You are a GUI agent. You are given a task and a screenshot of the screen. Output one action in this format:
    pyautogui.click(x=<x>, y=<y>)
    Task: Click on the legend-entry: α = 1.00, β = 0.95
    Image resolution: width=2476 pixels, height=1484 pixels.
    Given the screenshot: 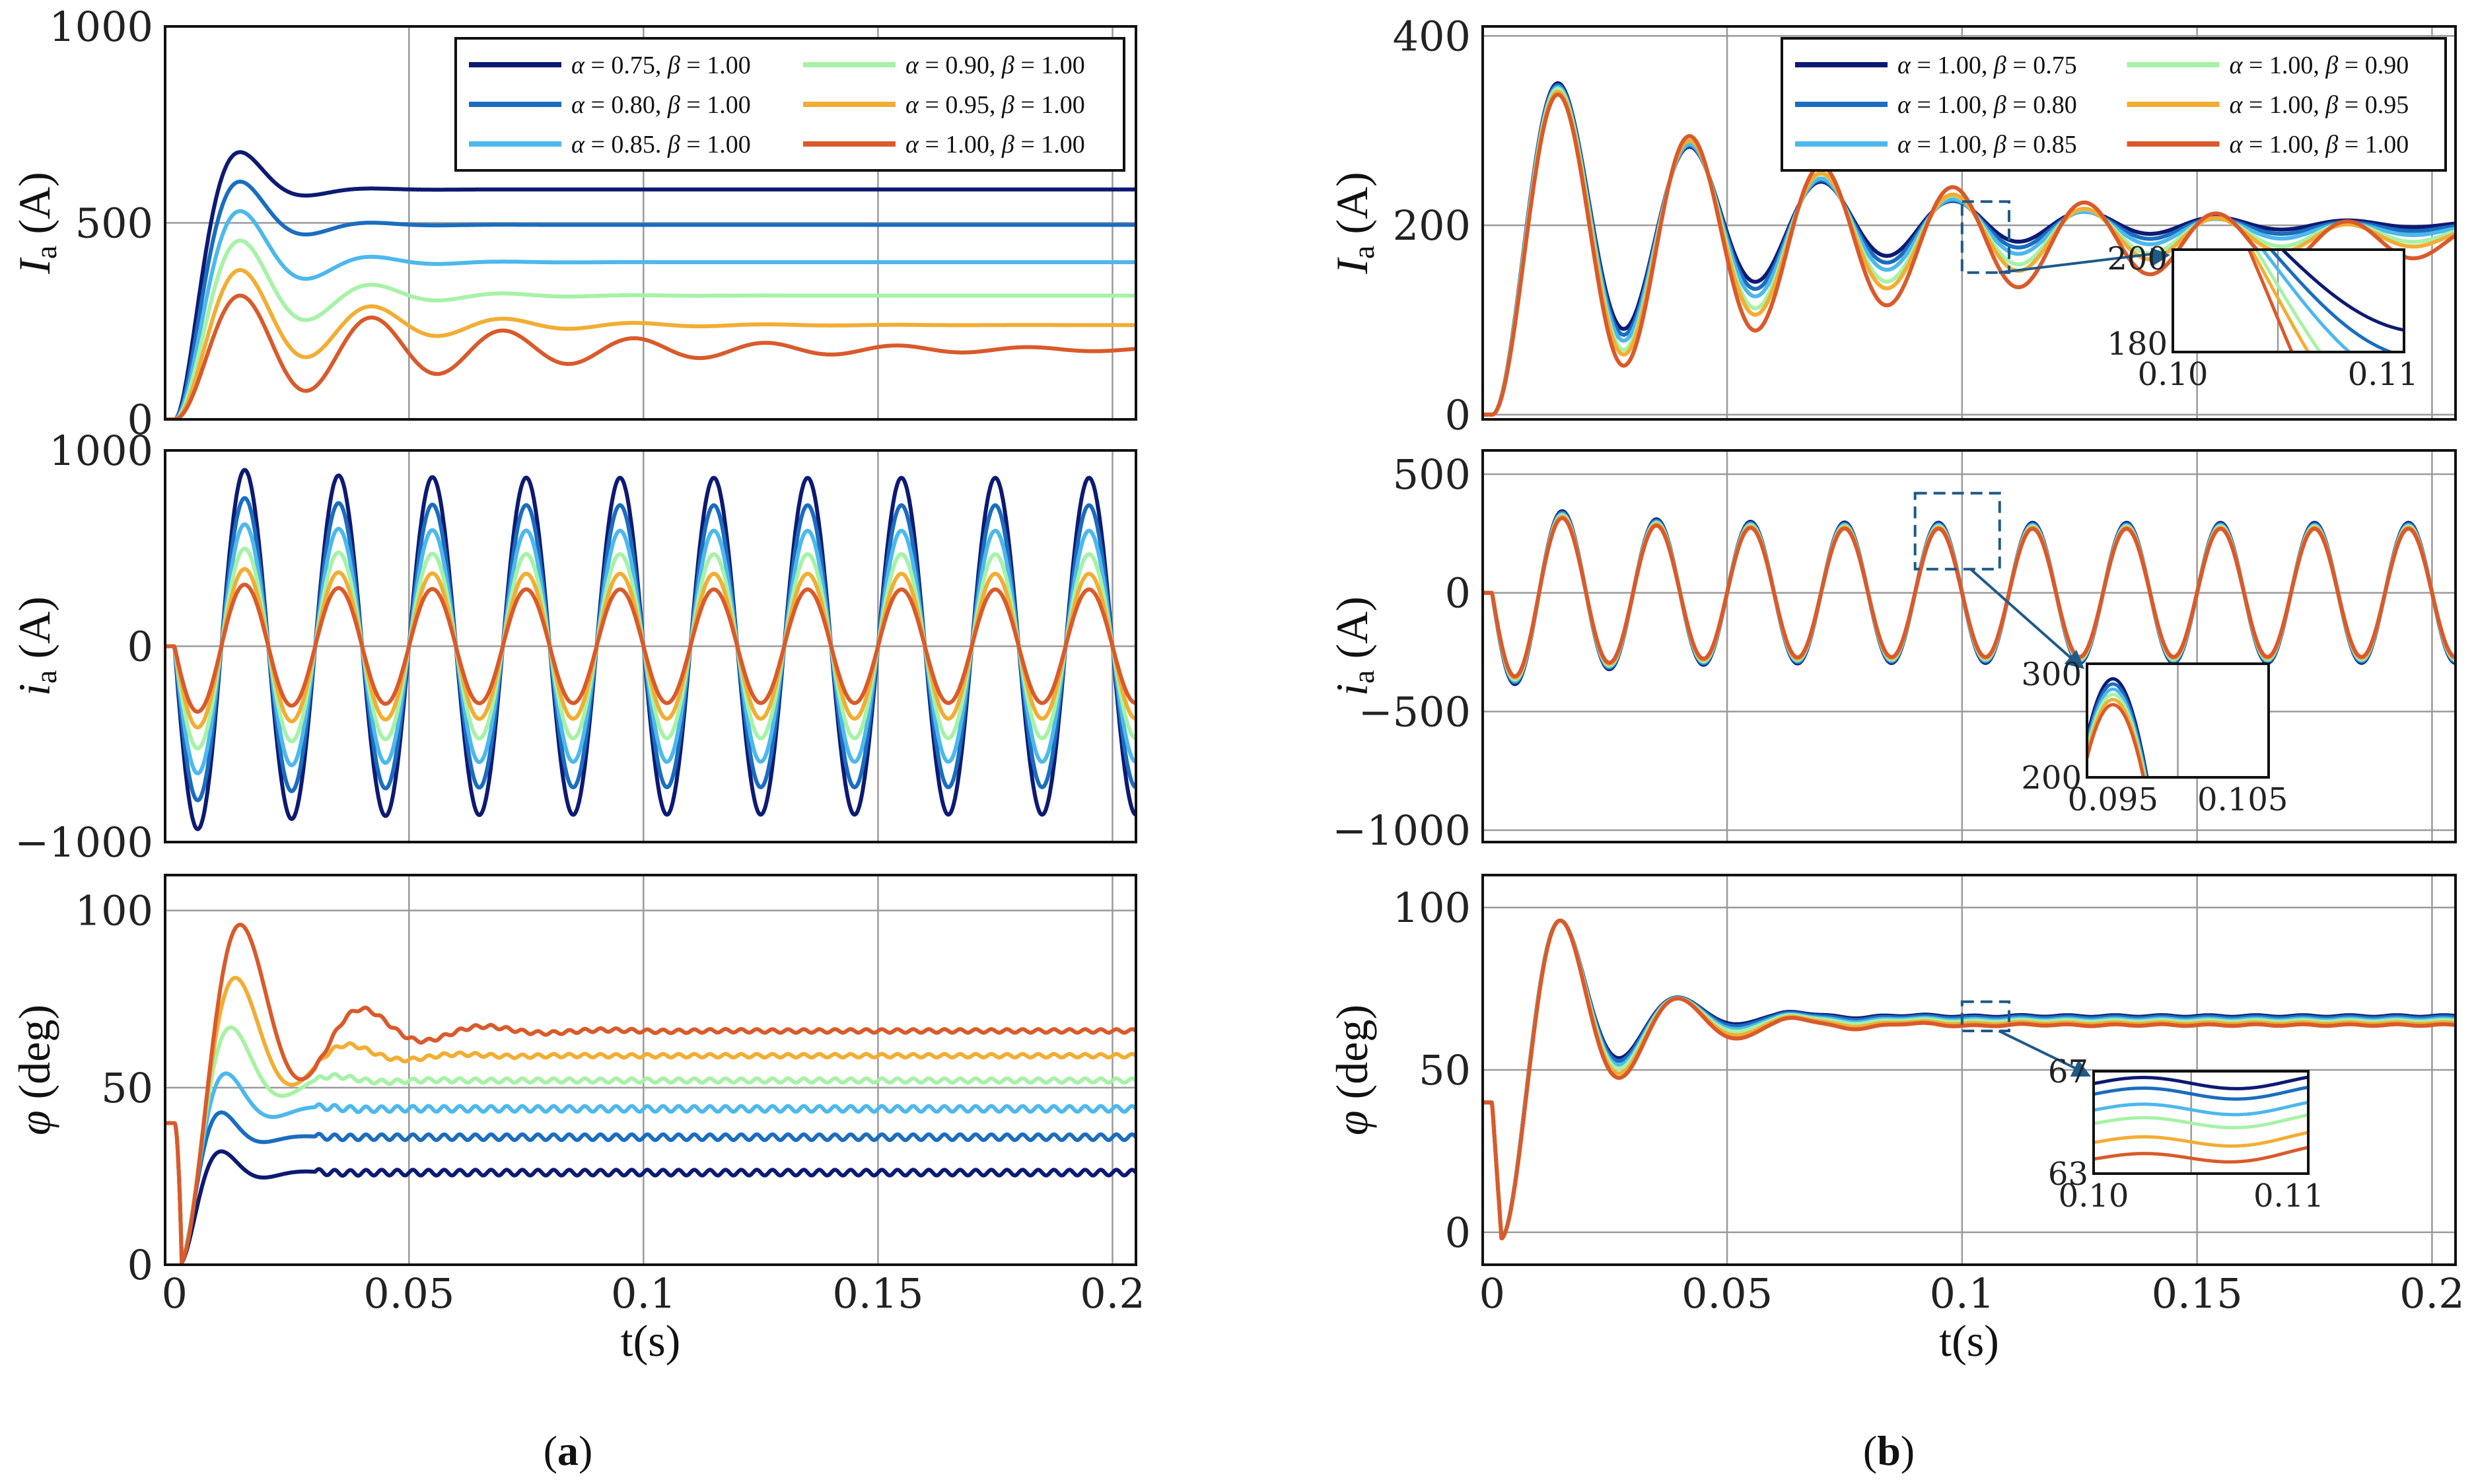 What is the action you would take?
    pyautogui.click(x=2319, y=105)
    